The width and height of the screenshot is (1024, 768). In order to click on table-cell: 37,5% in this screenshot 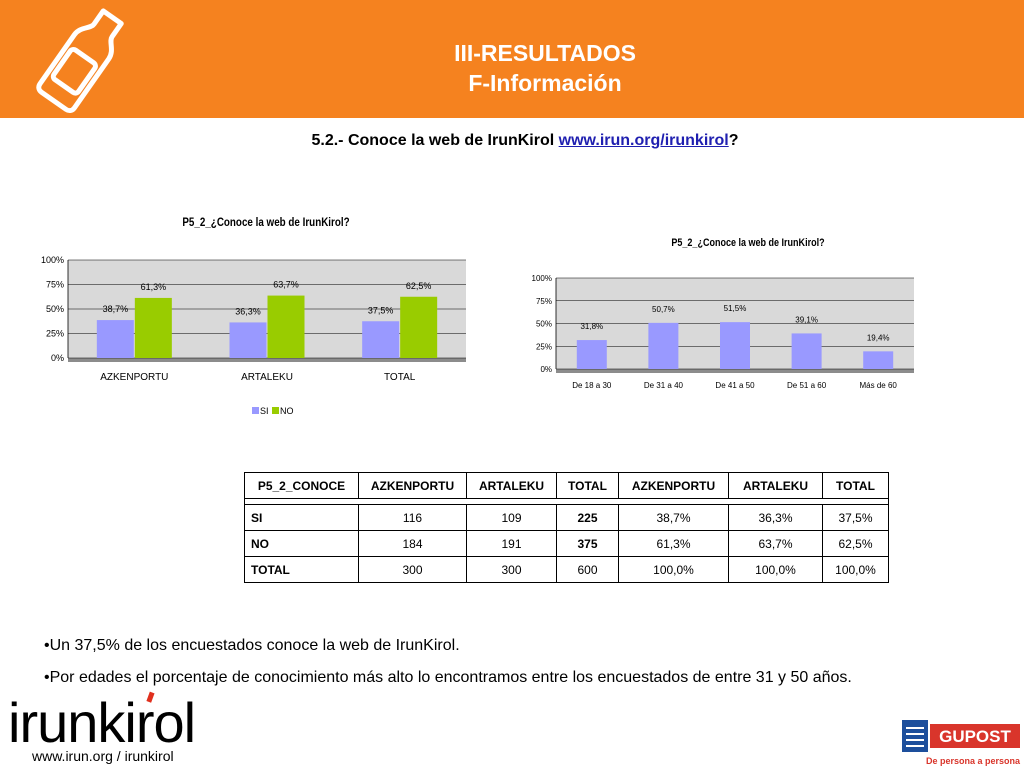, I will do `click(855, 517)`.